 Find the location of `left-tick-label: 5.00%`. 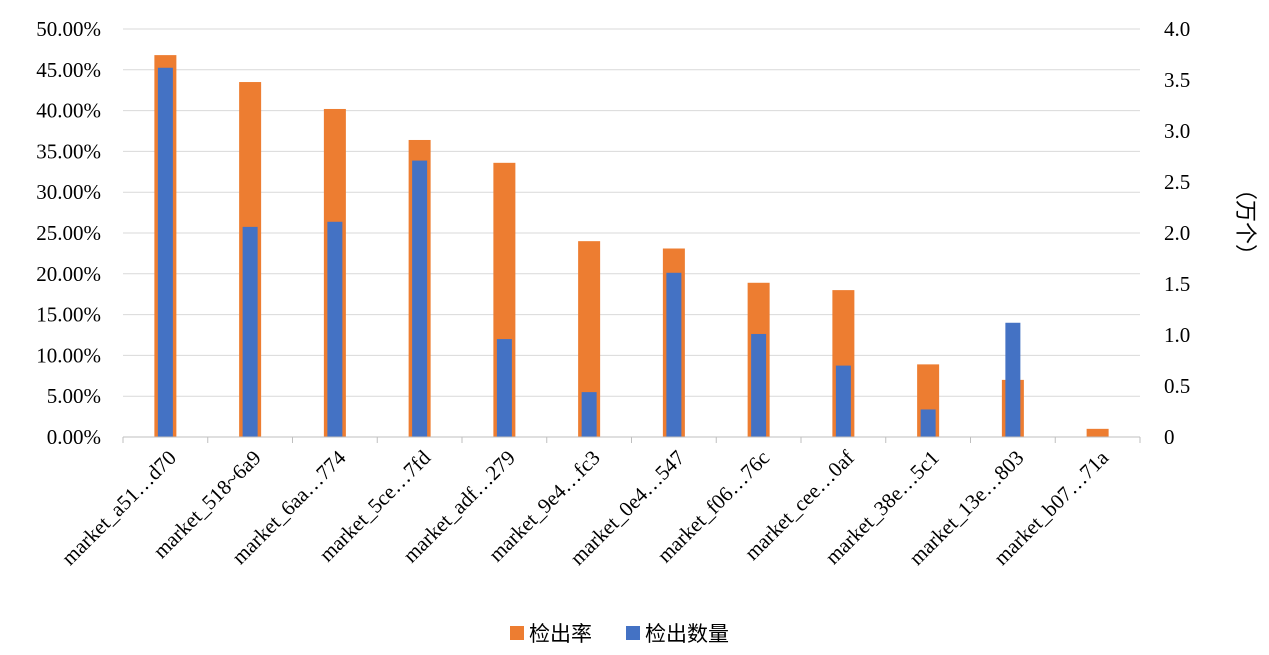

left-tick-label: 5.00% is located at coordinates (74, 396).